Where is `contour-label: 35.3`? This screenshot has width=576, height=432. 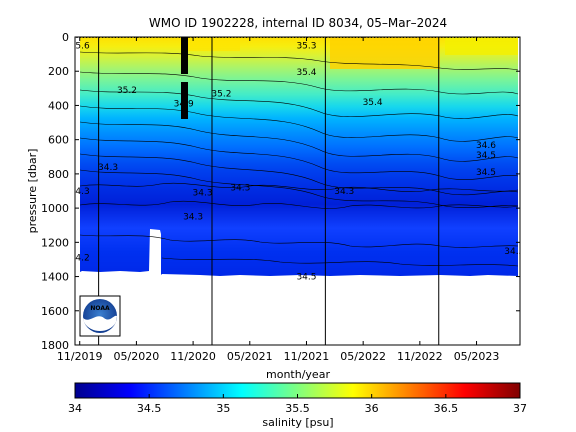 contour-label: 35.3 is located at coordinates (306, 47).